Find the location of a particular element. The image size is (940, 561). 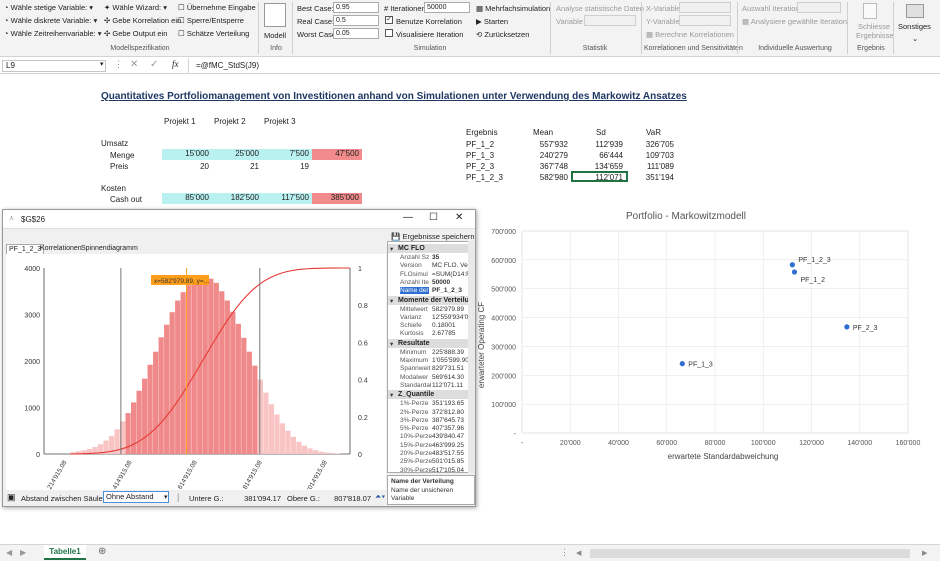

stats-value: 35 is located at coordinates (436, 257).